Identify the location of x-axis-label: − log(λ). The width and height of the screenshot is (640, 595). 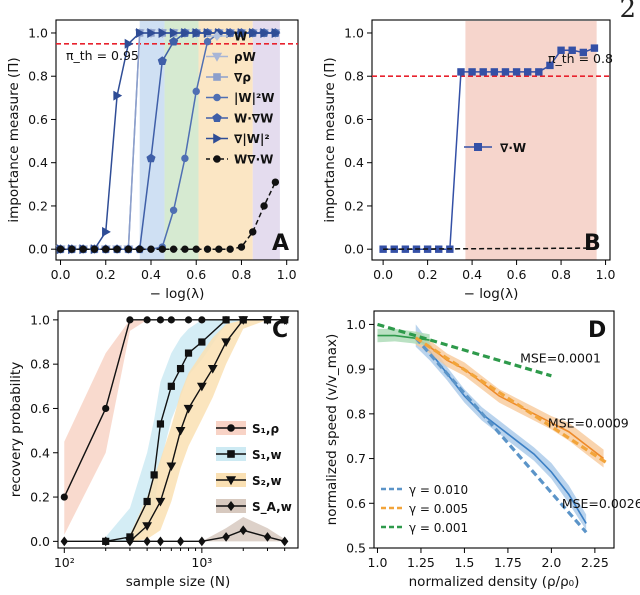
(491, 294).